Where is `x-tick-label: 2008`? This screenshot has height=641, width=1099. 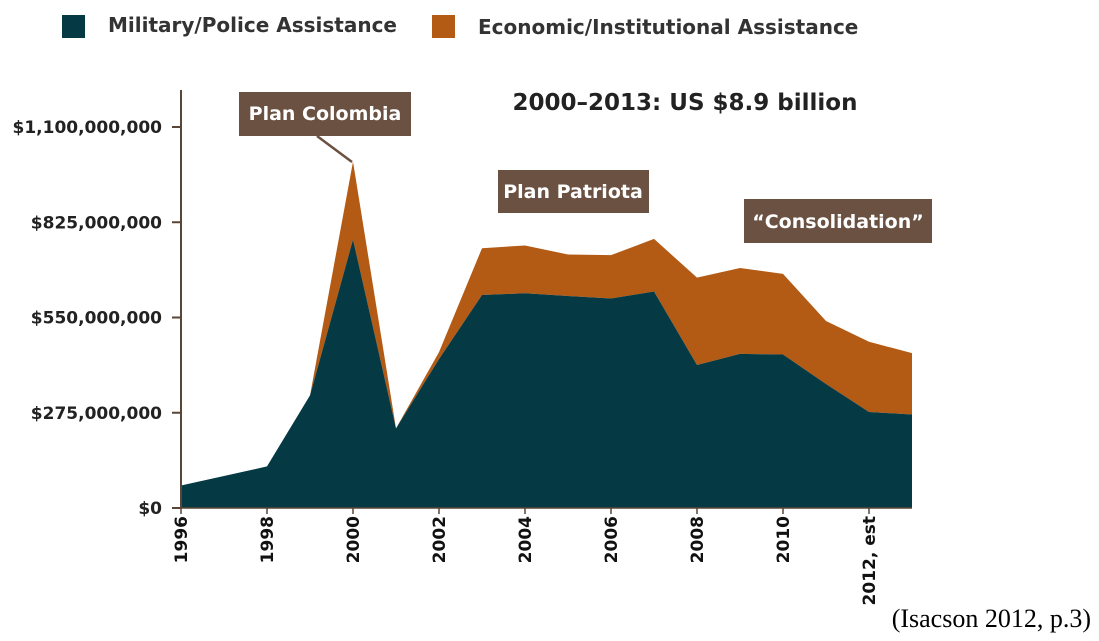 x-tick-label: 2008 is located at coordinates (698, 539).